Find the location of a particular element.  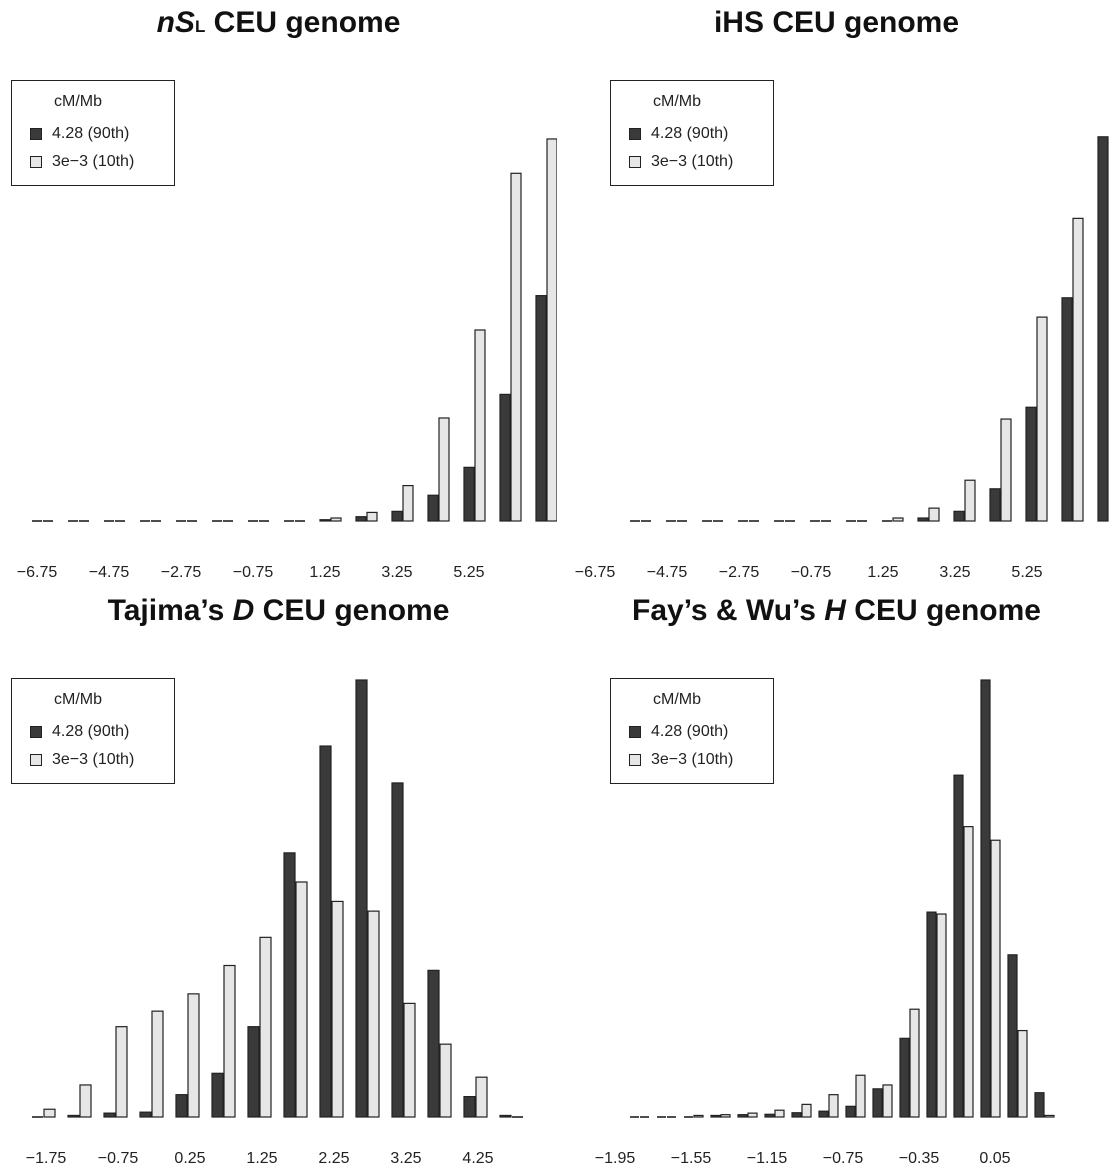

chart-title: Tajima’s D CEU genome is located at coordinates (278, 611).